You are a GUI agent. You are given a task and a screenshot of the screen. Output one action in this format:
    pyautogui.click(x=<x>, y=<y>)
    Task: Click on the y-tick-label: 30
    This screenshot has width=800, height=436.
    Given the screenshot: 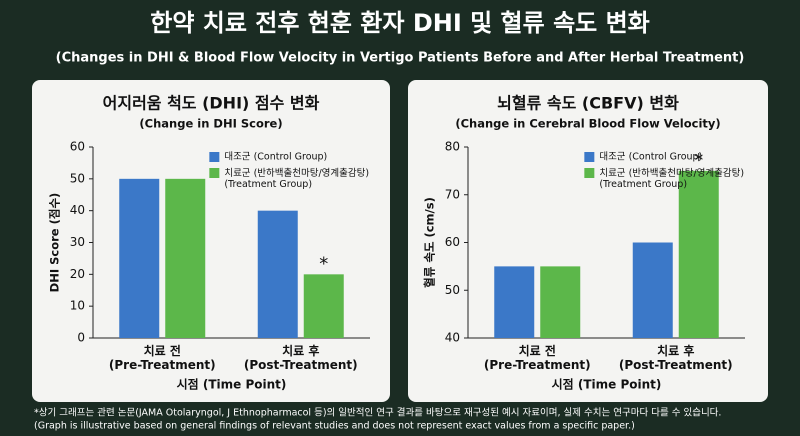 What is the action you would take?
    pyautogui.click(x=77, y=242)
    